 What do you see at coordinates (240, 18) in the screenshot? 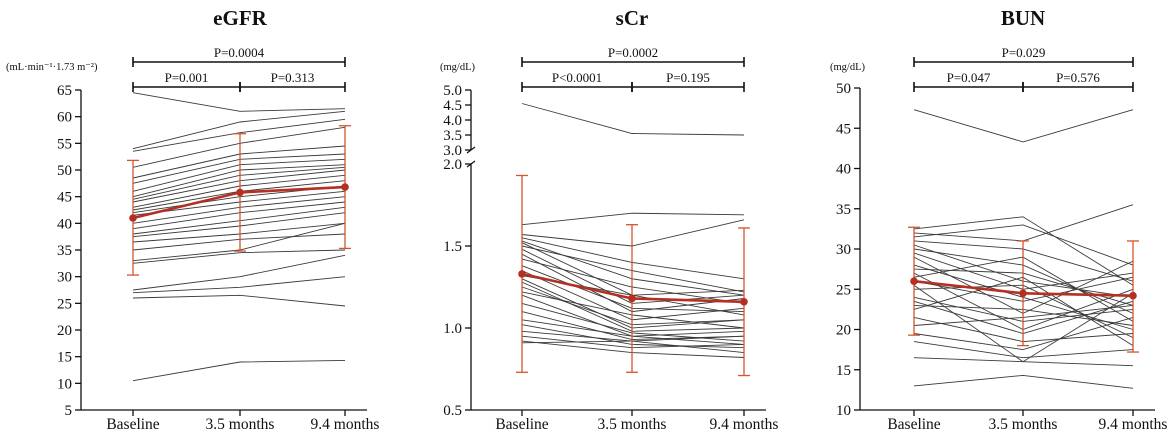
I see `chart-title: eGFR` at bounding box center [240, 18].